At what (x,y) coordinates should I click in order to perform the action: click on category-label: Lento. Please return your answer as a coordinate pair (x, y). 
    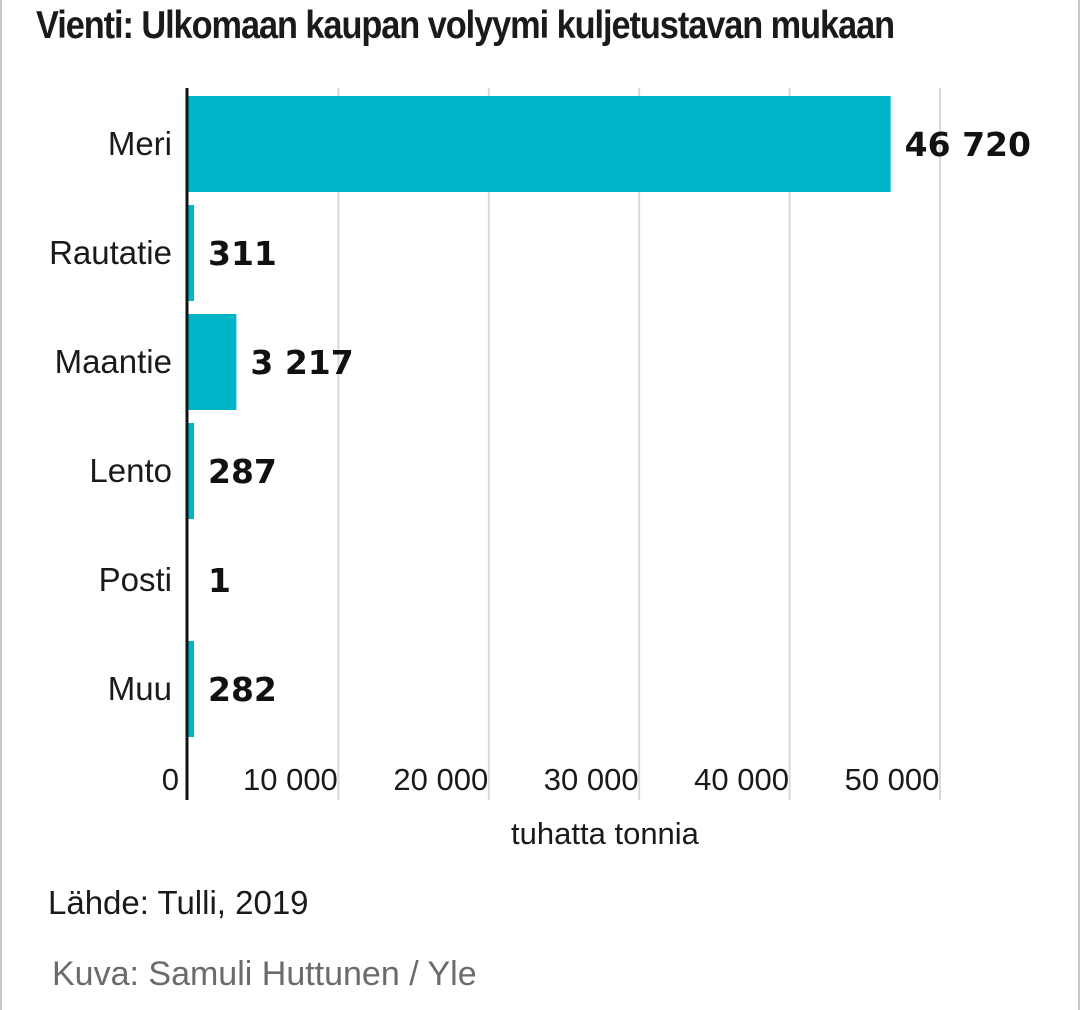
    Looking at the image, I should click on (130, 470).